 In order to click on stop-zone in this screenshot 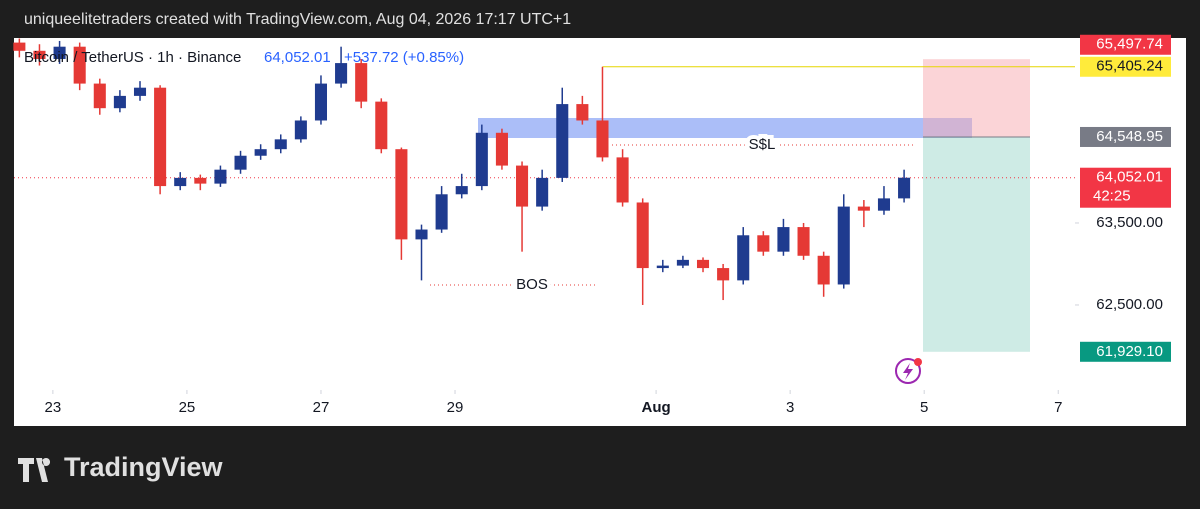, I will do `click(976, 98)`.